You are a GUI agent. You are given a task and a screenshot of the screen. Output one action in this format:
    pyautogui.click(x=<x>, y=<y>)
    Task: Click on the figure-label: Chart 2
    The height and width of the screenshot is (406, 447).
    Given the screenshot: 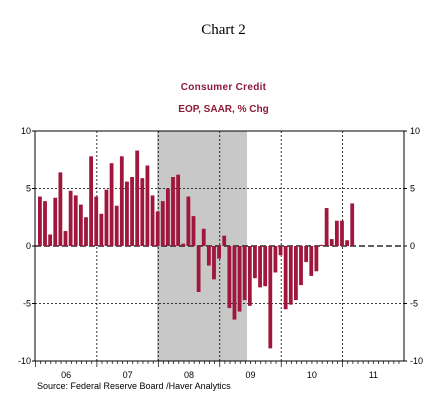 What is the action you would take?
    pyautogui.click(x=223, y=30)
    